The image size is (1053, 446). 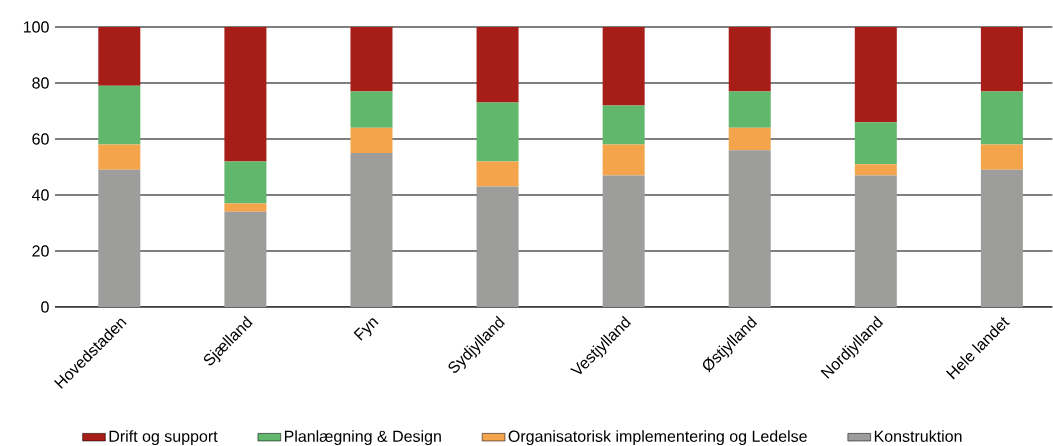 I want to click on y-tick-label: 80, so click(x=40, y=83).